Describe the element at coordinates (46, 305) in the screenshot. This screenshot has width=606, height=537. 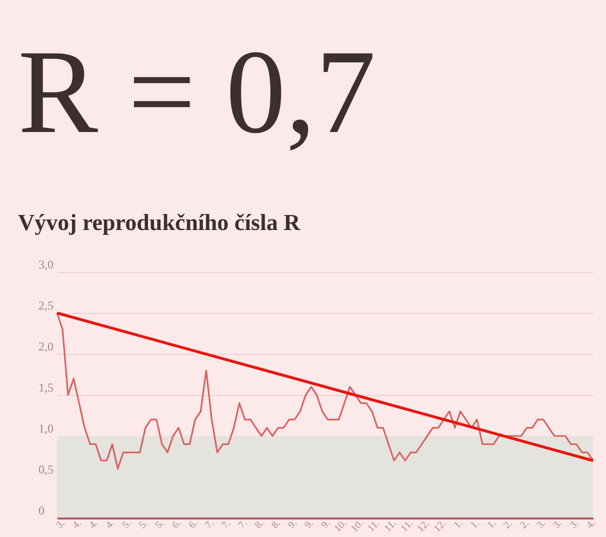
I see `y-tick-label: 2,5` at that location.